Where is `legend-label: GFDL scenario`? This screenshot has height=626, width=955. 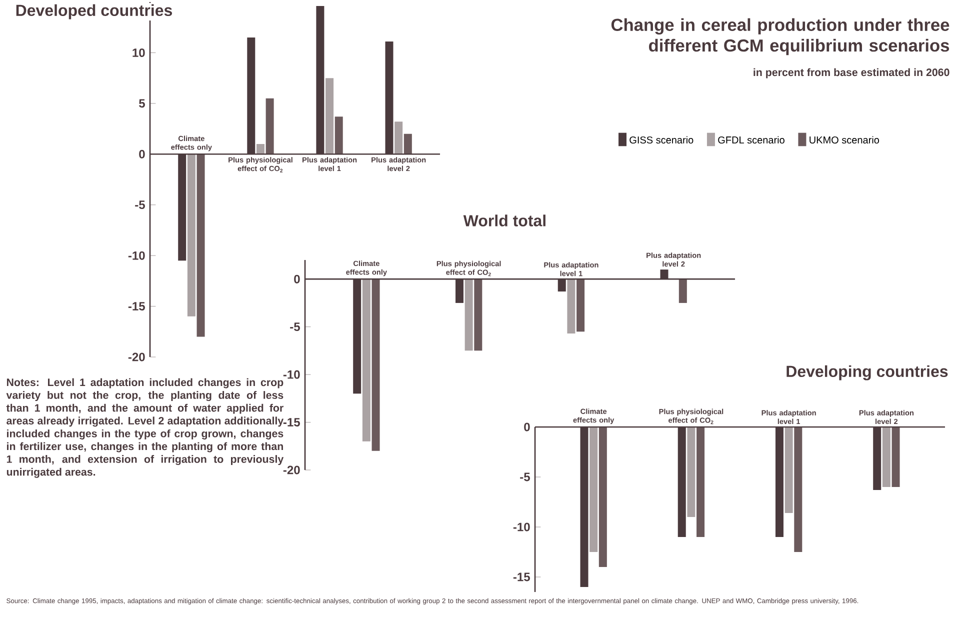 legend-label: GFDL scenario is located at coordinates (751, 140).